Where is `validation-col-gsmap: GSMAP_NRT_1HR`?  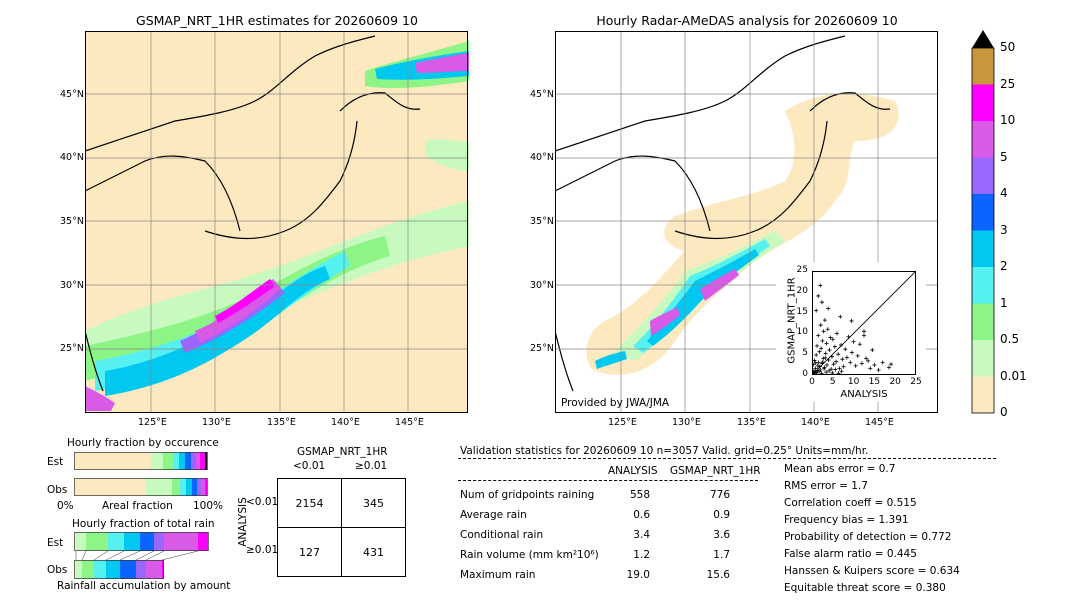
validation-col-gsmap: GSMAP_NRT_1HR is located at coordinates (715, 471).